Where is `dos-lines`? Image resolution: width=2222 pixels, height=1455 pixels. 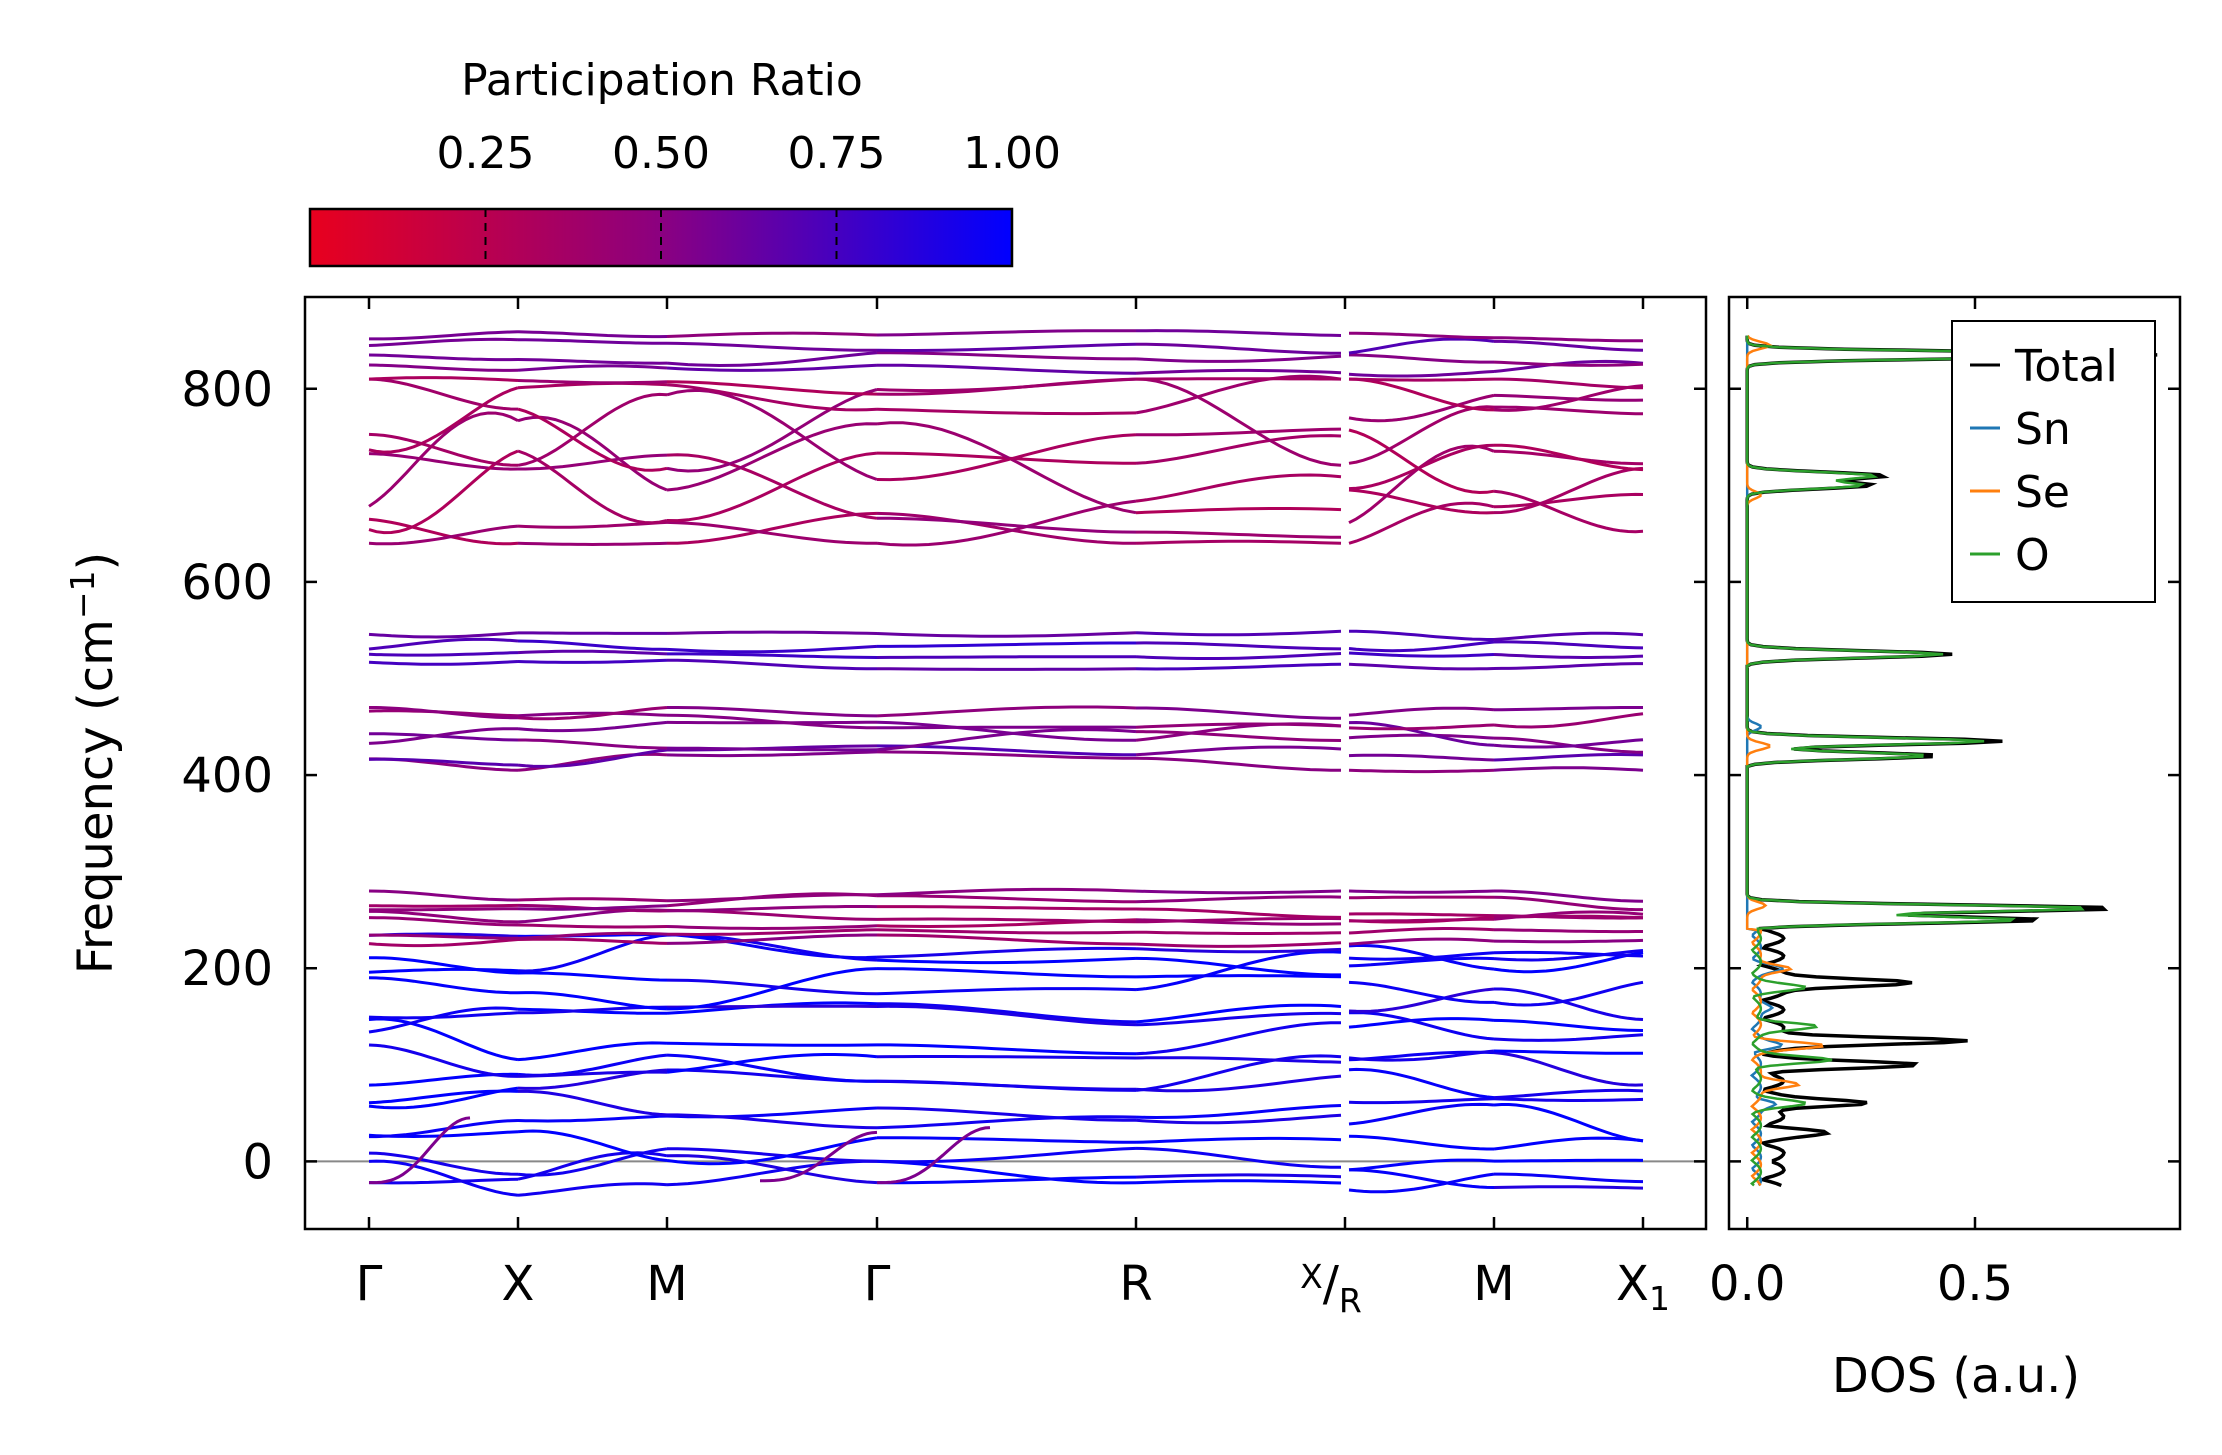
dos-lines is located at coordinates (1951, 761).